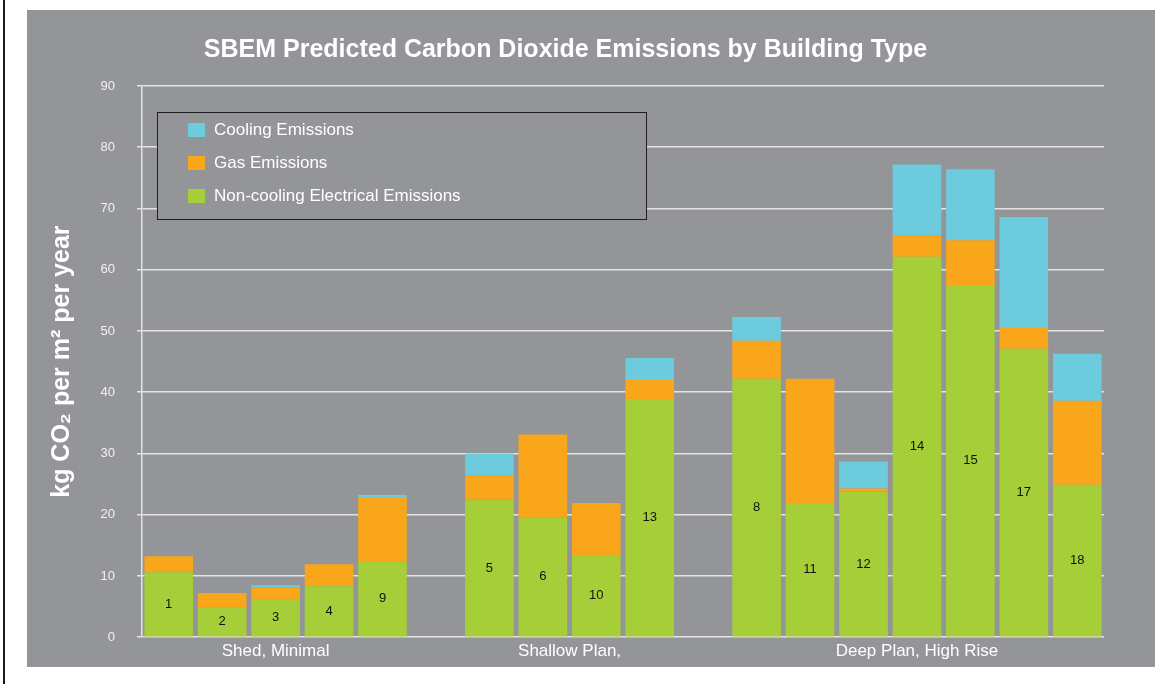 The image size is (1170, 684). I want to click on x-tick-label: 18, so click(1077, 560).